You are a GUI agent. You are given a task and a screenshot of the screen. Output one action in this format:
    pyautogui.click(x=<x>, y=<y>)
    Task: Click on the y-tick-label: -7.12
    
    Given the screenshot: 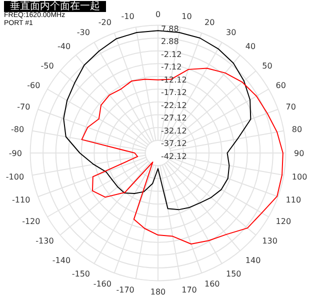 What is the action you would take?
    pyautogui.click(x=171, y=67)
    